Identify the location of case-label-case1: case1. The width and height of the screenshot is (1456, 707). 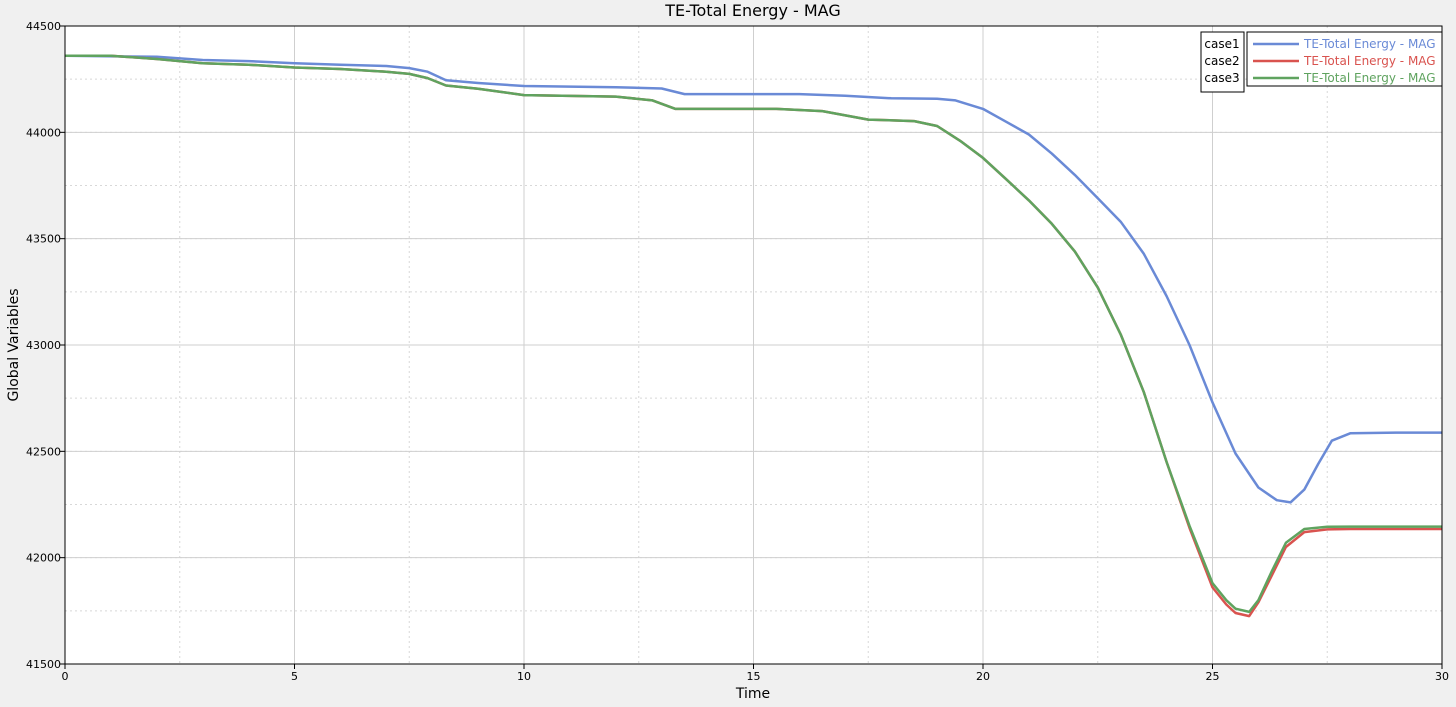
(1221, 44).